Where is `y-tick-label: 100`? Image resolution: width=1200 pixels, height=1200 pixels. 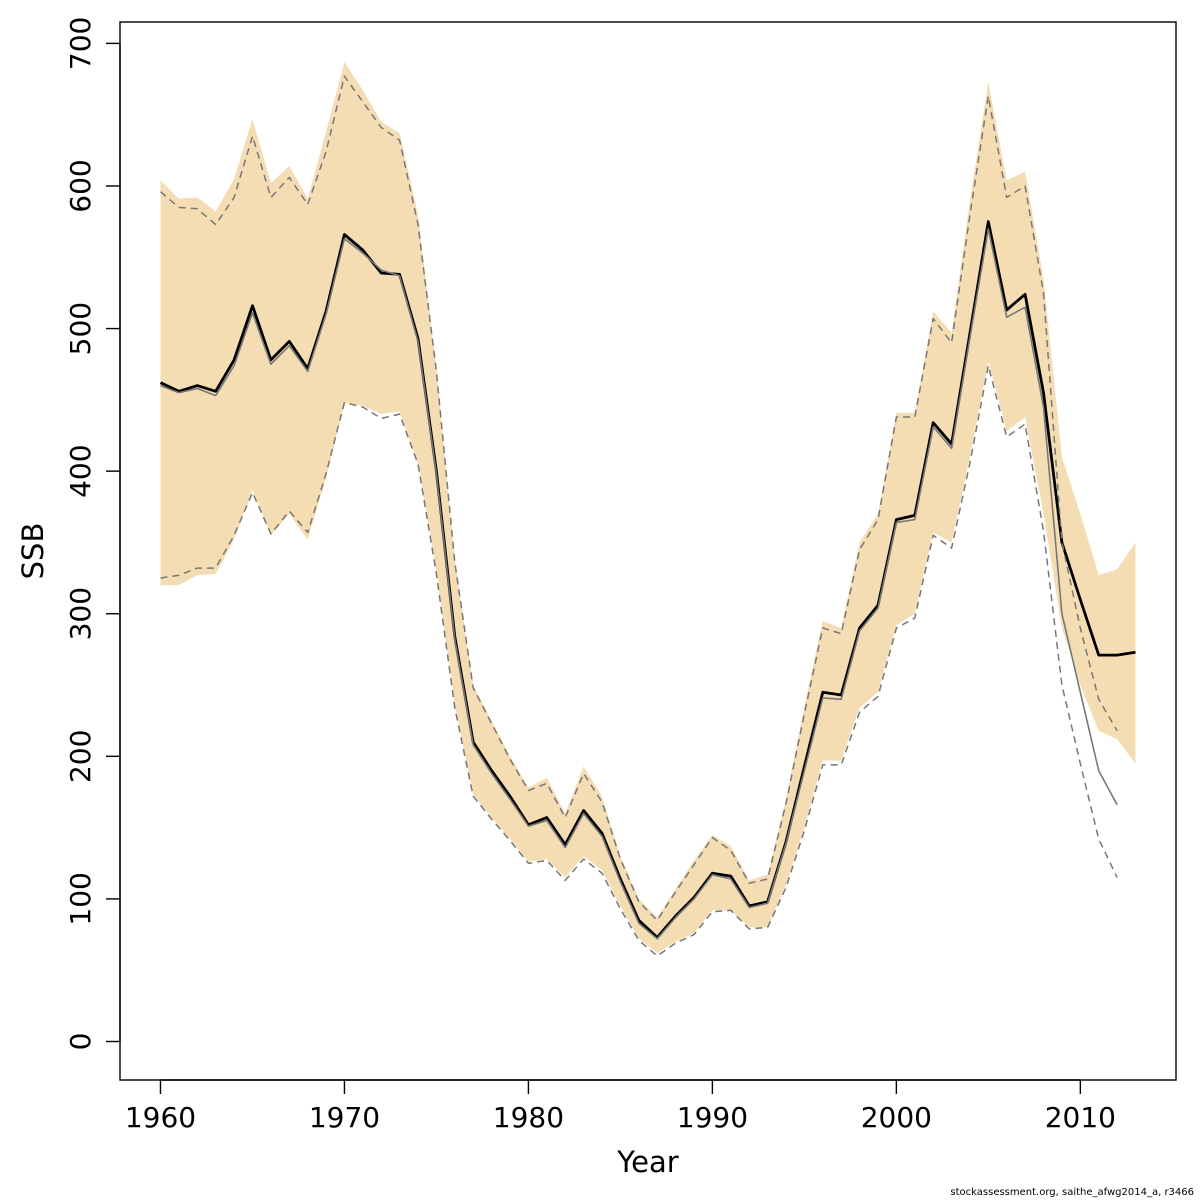
y-tick-label: 100 is located at coordinates (80, 898).